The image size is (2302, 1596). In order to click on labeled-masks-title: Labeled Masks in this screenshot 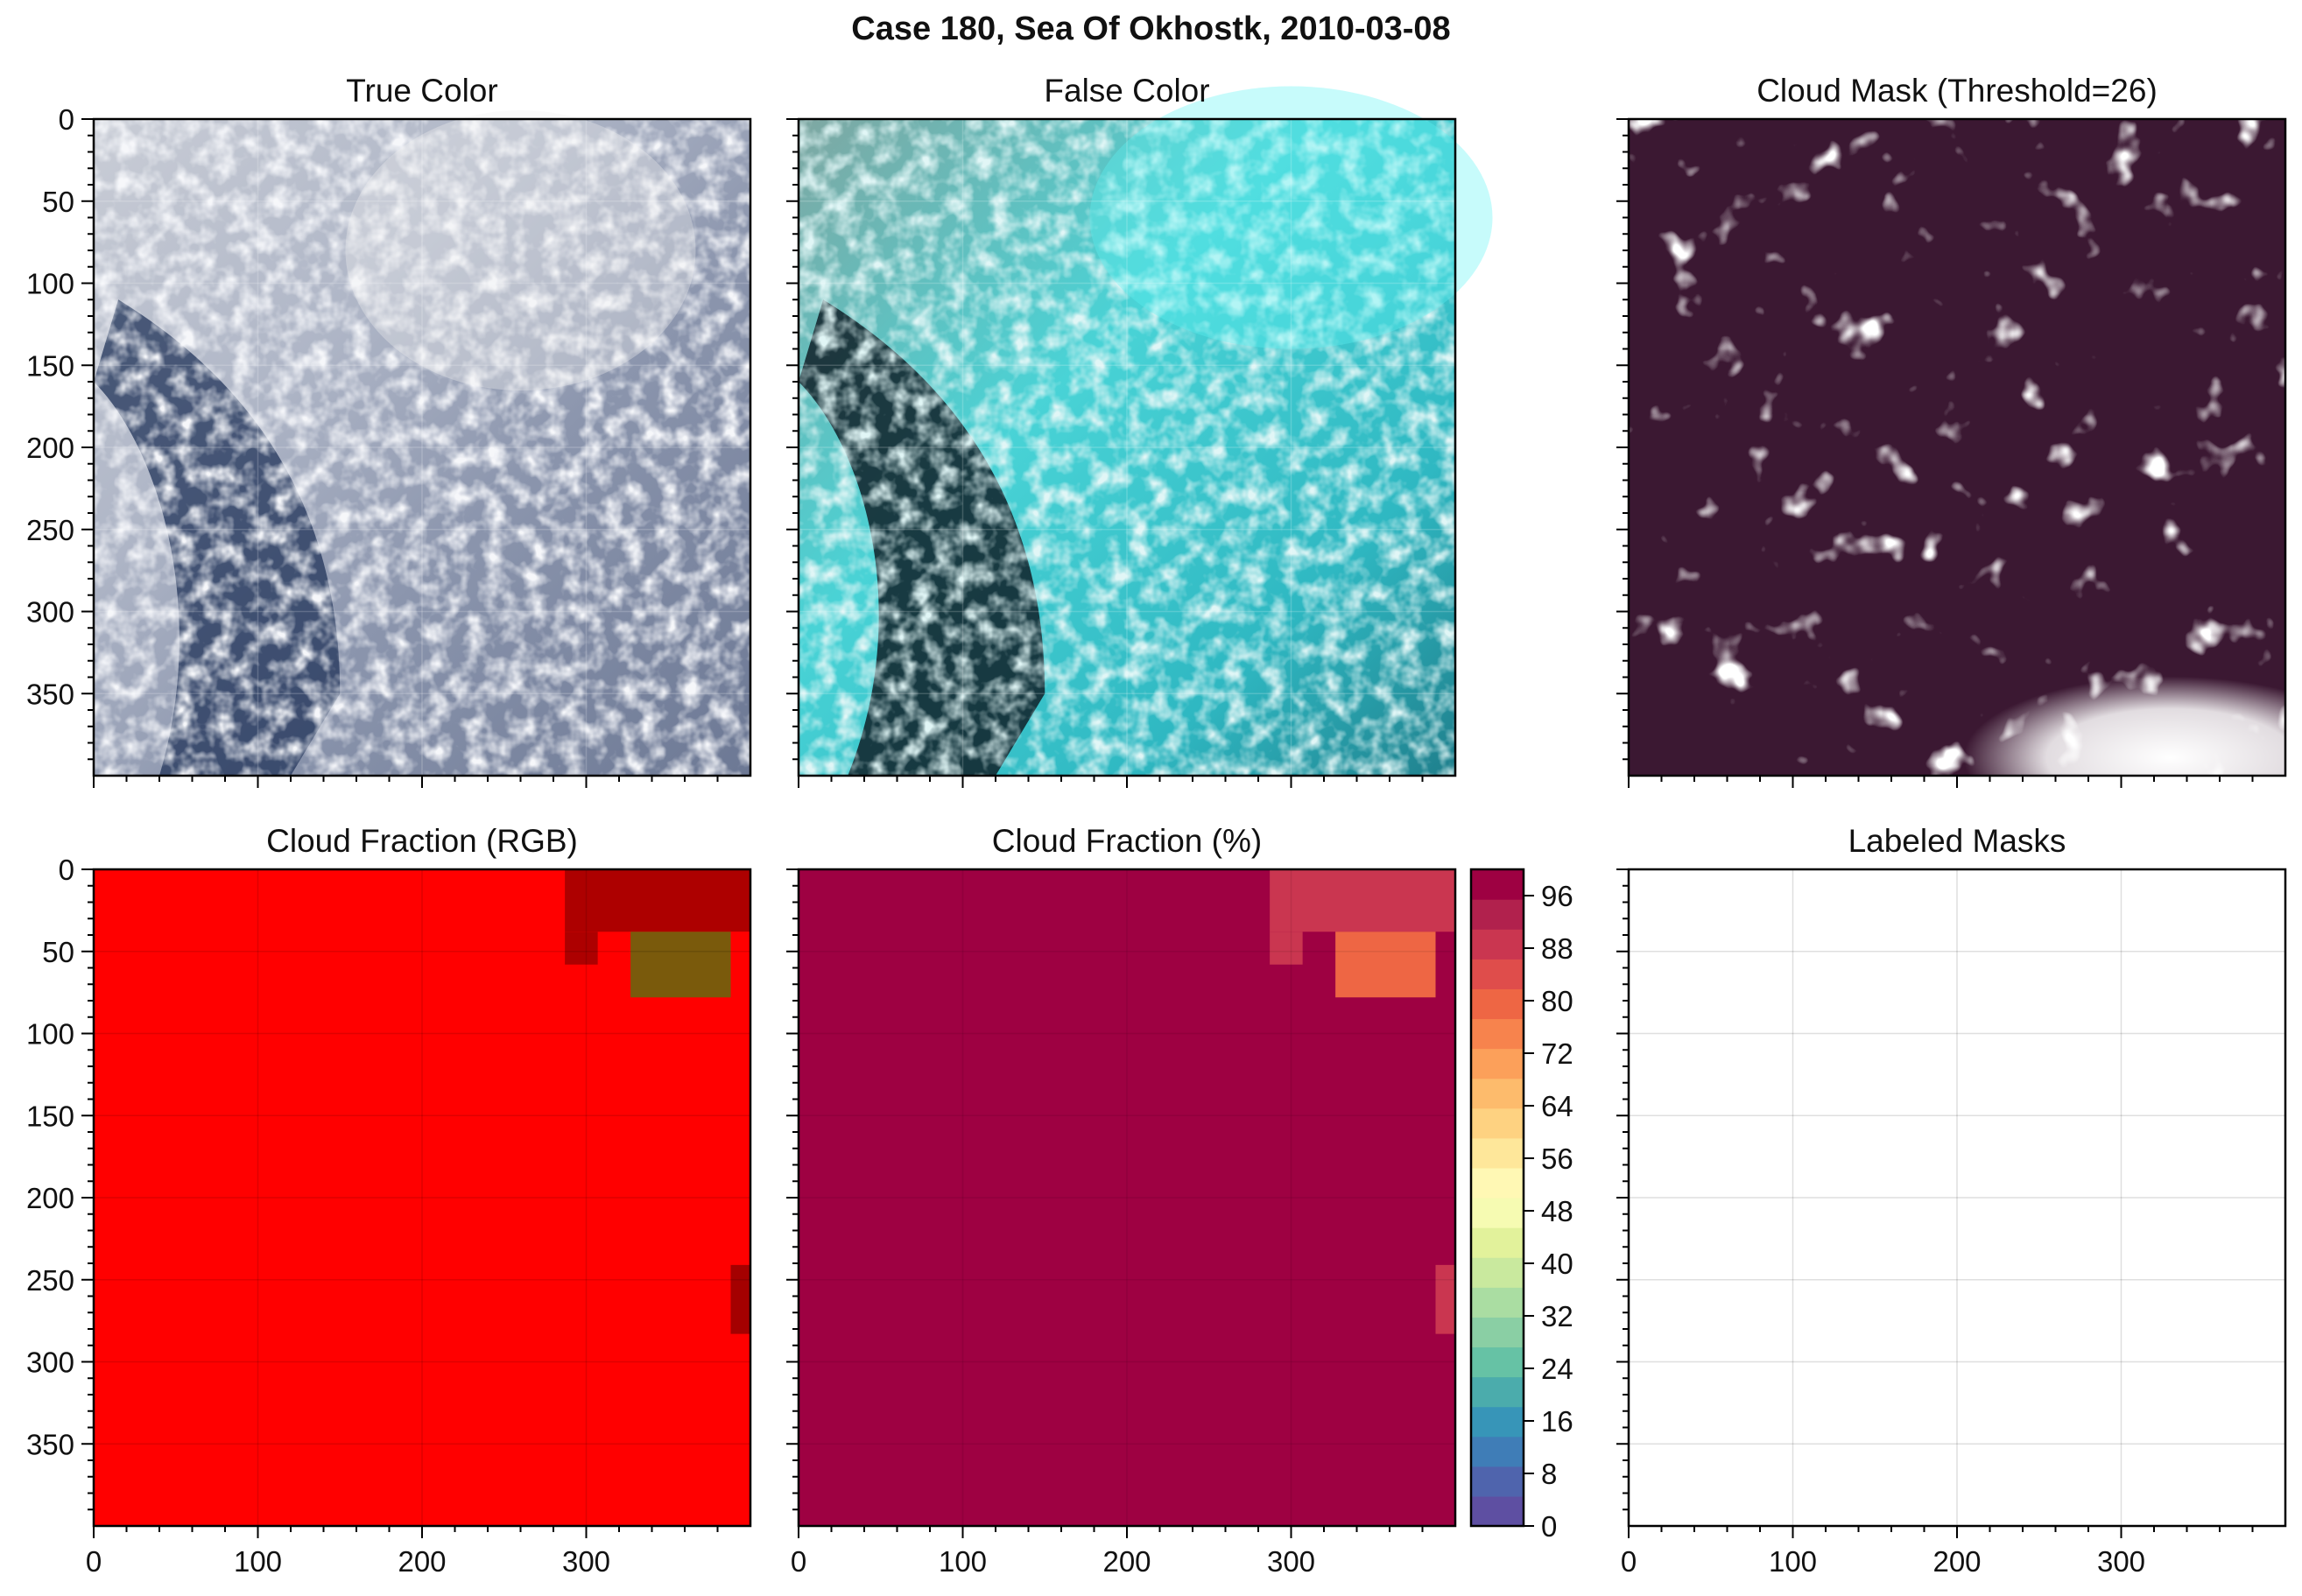, I will do `click(1957, 841)`.